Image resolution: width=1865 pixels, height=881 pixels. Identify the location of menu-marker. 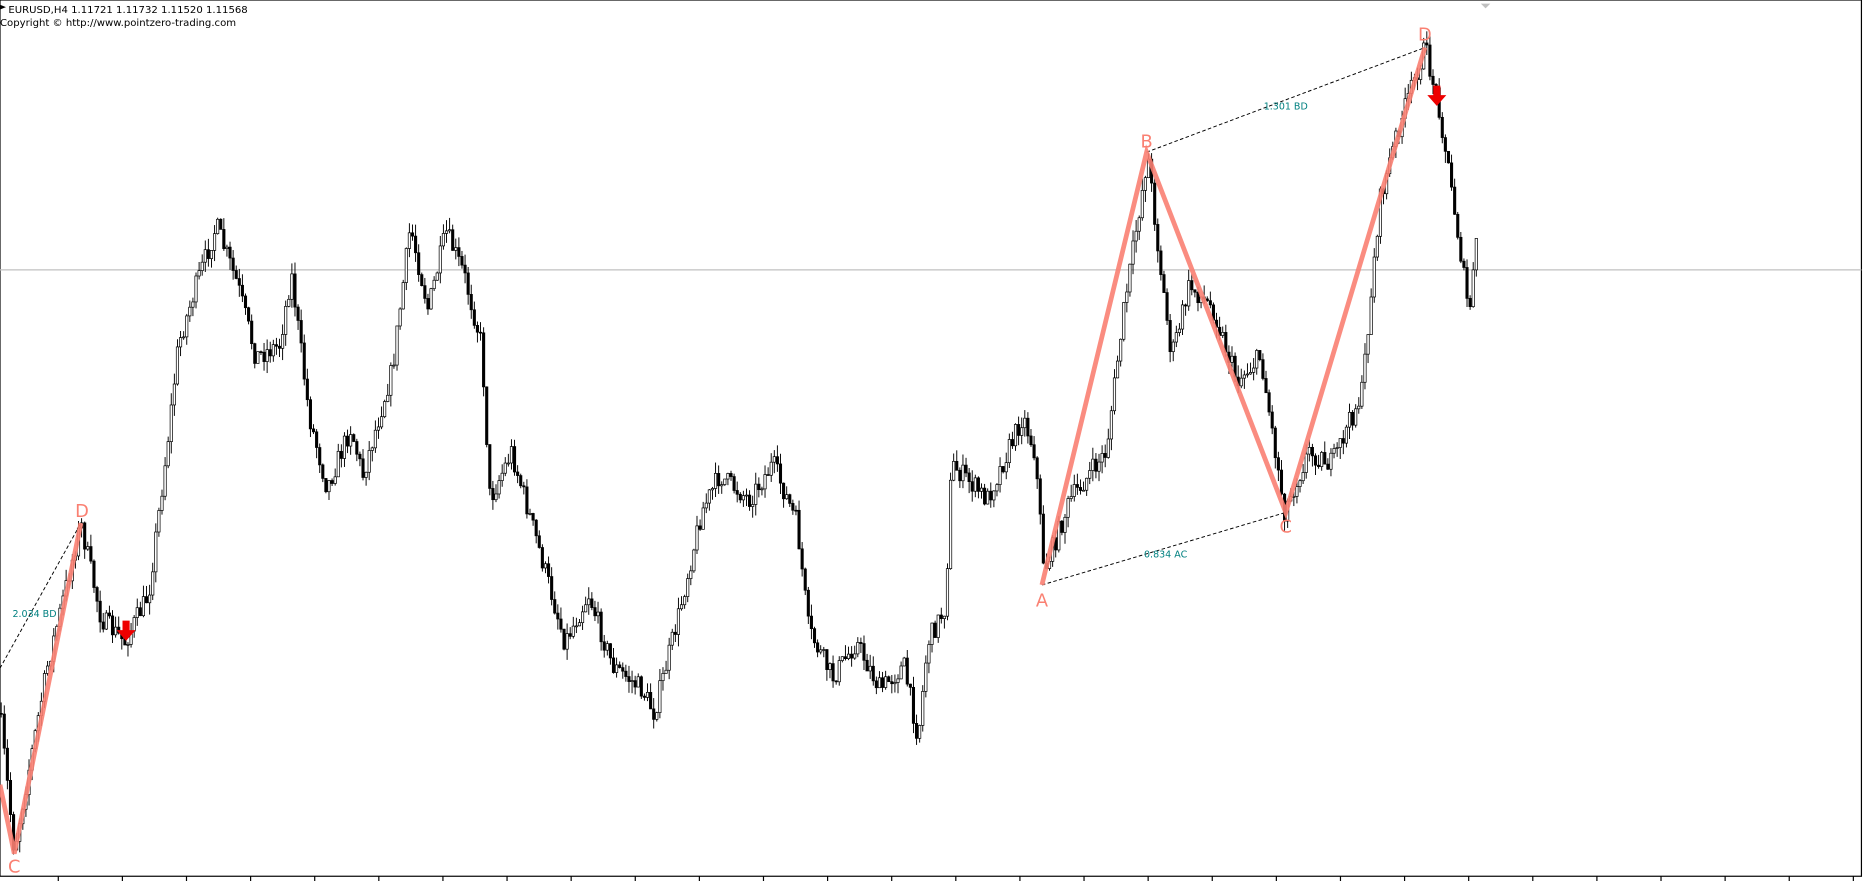
(3, 7).